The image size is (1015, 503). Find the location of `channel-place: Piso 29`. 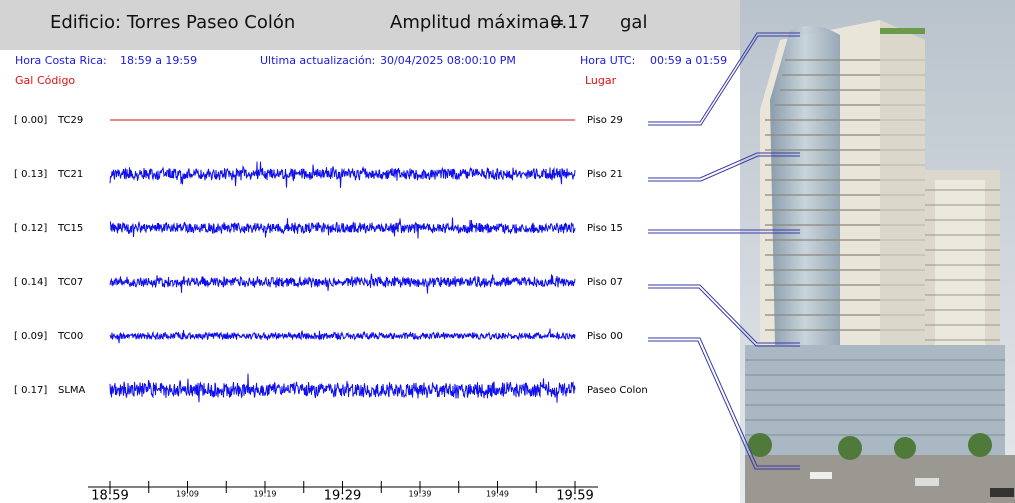

channel-place: Piso 29 is located at coordinates (605, 120).